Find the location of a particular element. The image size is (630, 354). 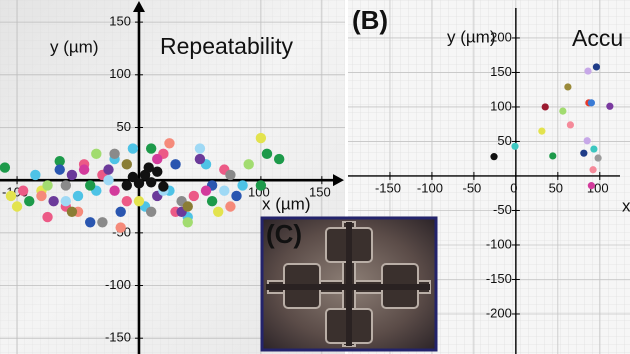

inset-photo: (C) is located at coordinates (349, 284).